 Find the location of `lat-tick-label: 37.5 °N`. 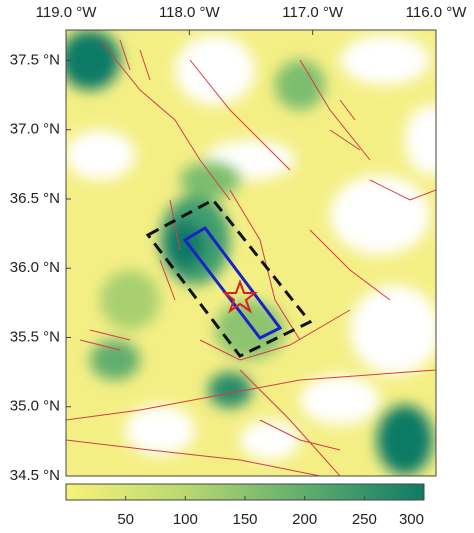

lat-tick-label: 37.5 °N is located at coordinates (35, 59).